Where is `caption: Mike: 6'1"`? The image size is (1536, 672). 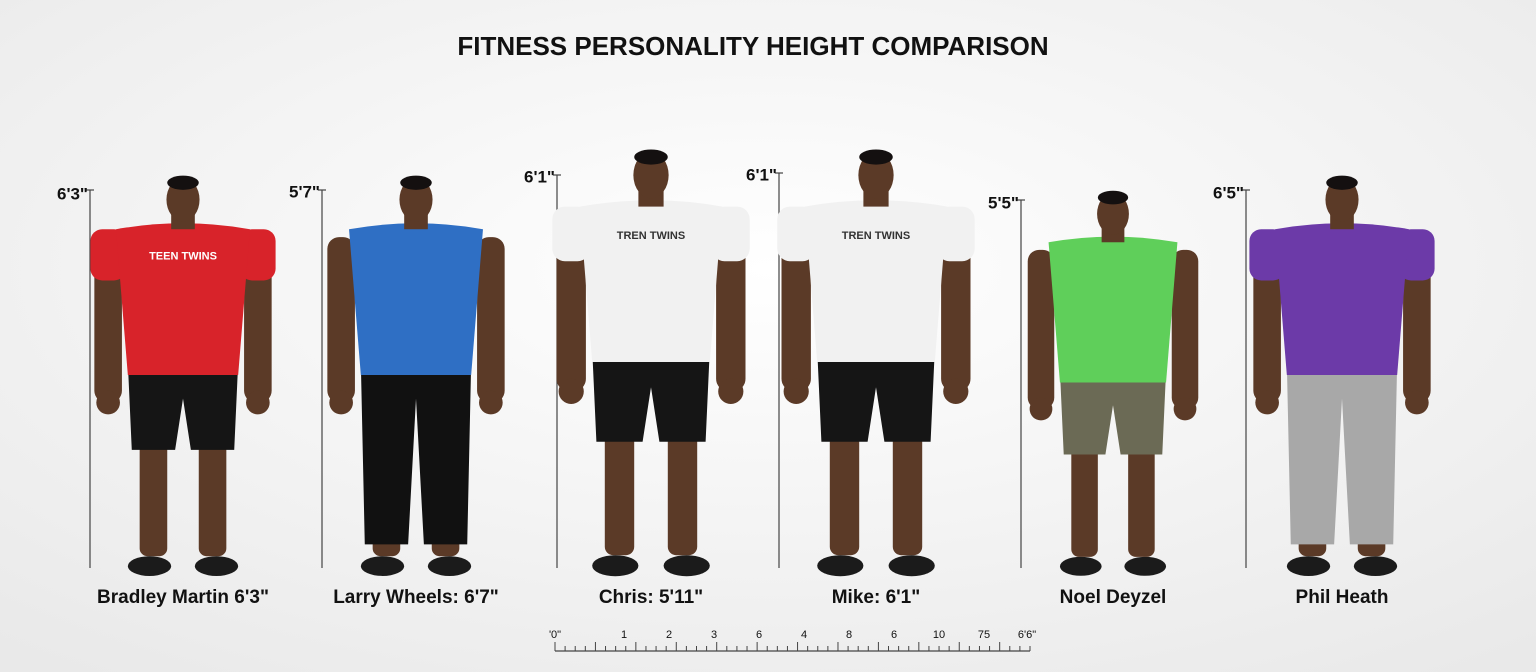 caption: Mike: 6'1" is located at coordinates (876, 597).